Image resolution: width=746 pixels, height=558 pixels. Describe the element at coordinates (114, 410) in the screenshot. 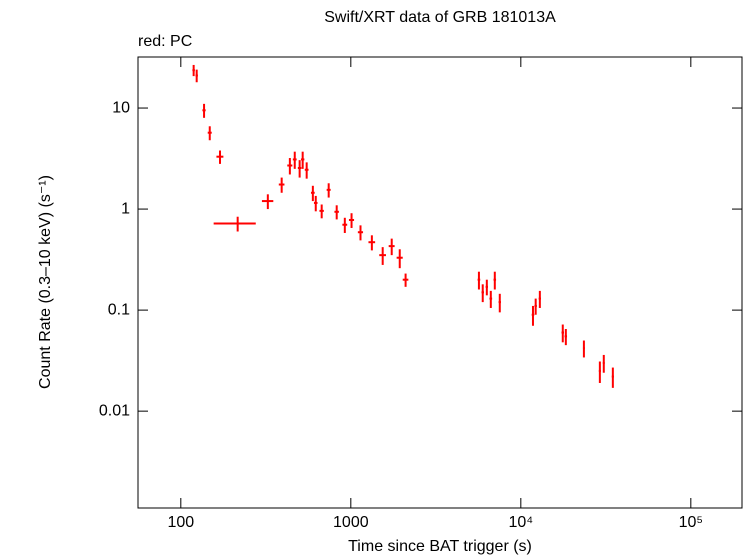

I see `y-tick-label: 0.01` at that location.